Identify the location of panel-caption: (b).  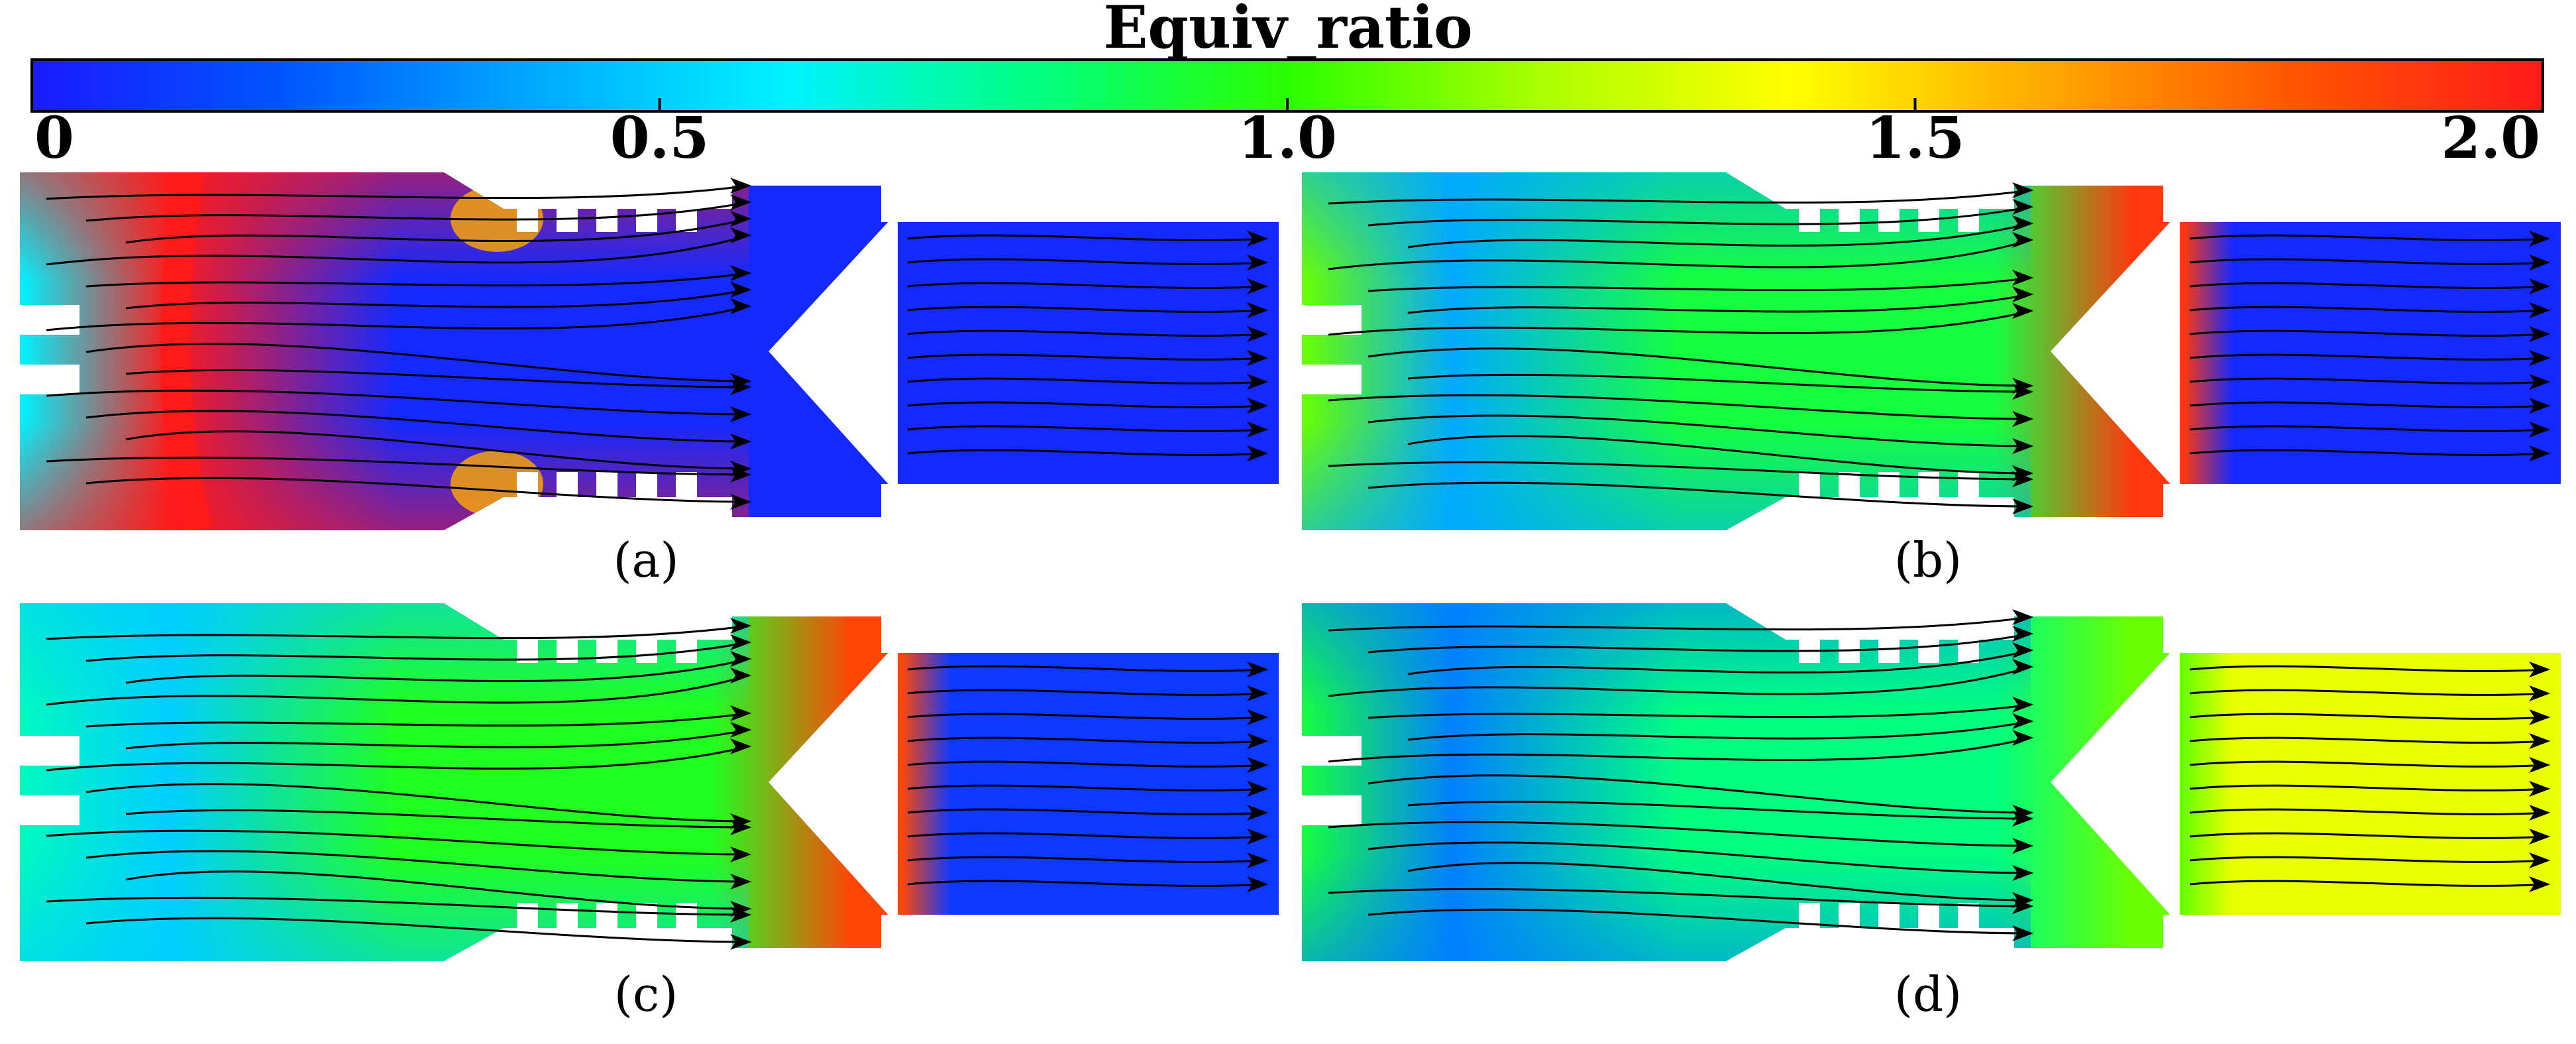
(1928, 560).